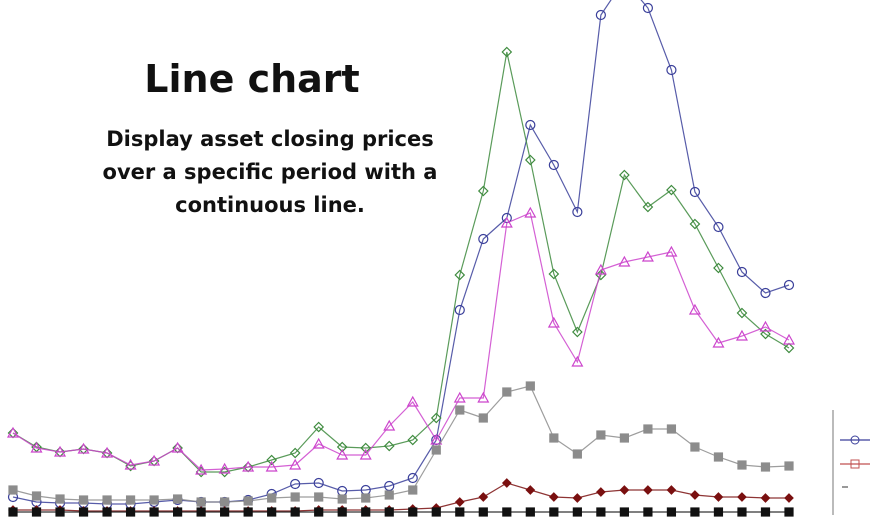 This screenshot has width=870, height=520. Describe the element at coordinates (270, 139) in the screenshot. I see `description-line: Display asset closing prices` at that location.